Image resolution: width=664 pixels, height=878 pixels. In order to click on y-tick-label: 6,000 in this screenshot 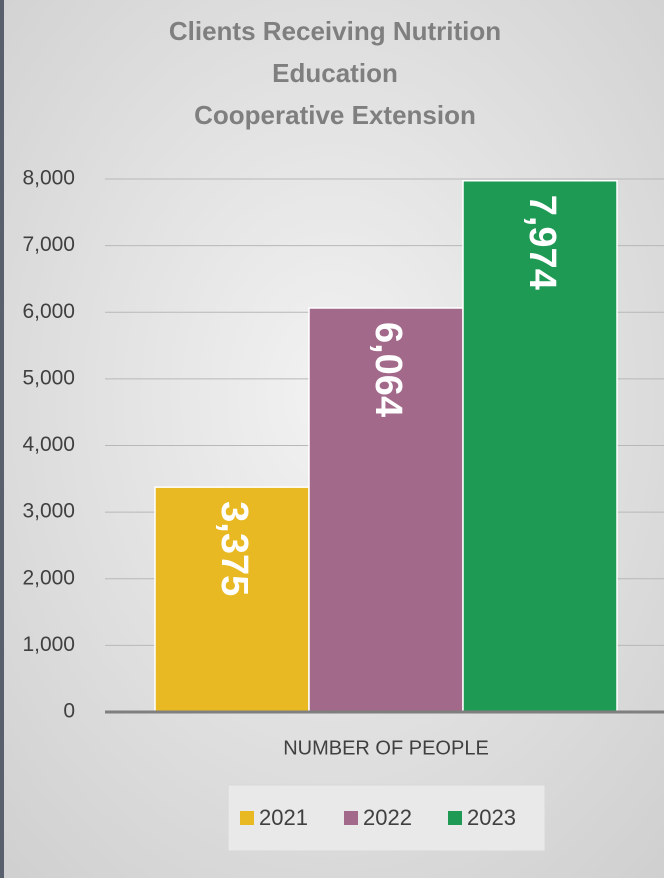, I will do `click(48, 311)`.